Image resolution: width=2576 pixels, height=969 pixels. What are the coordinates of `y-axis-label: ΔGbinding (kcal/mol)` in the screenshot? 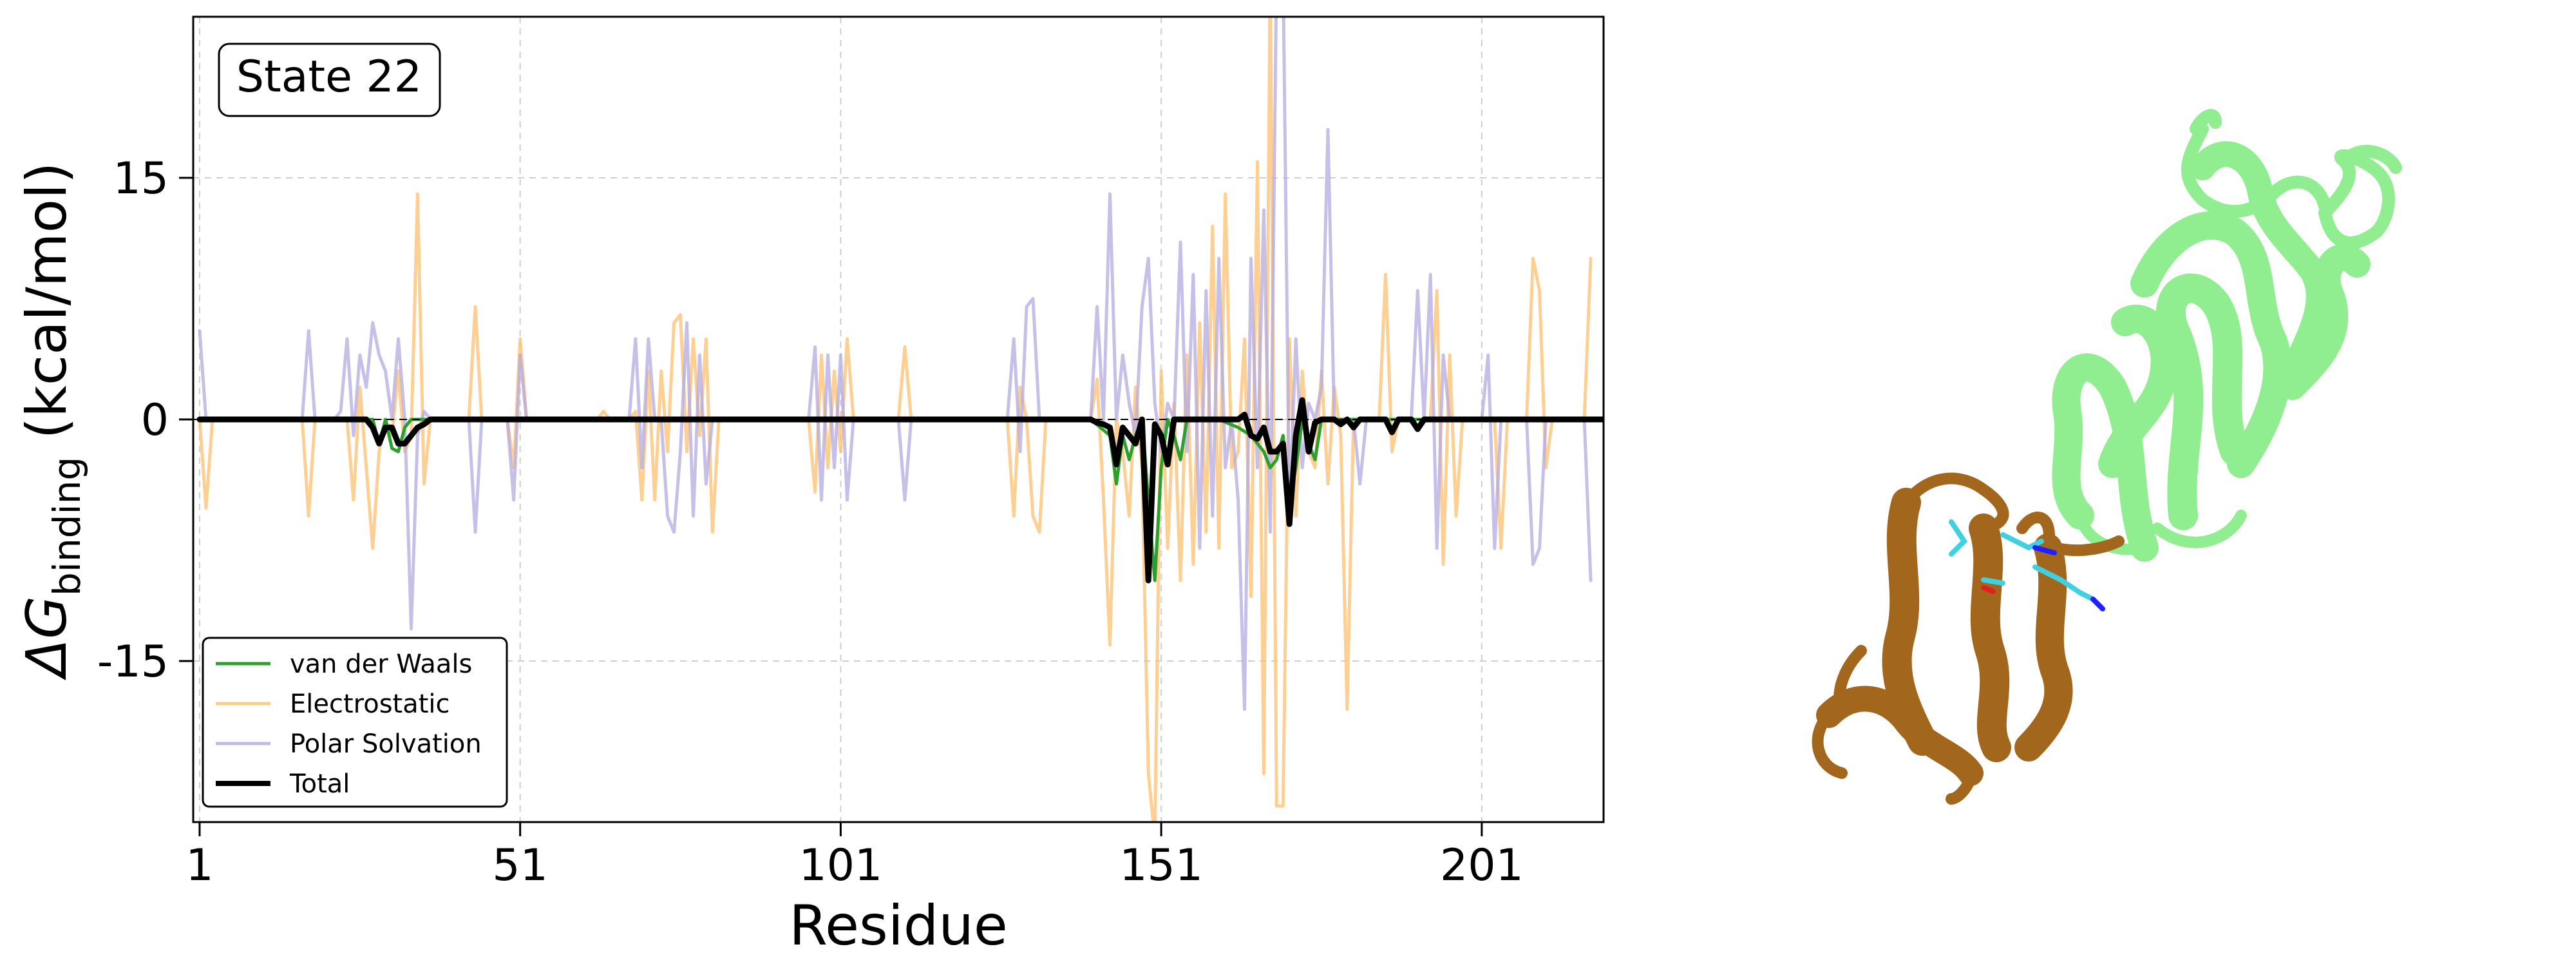 It's located at (52, 421).